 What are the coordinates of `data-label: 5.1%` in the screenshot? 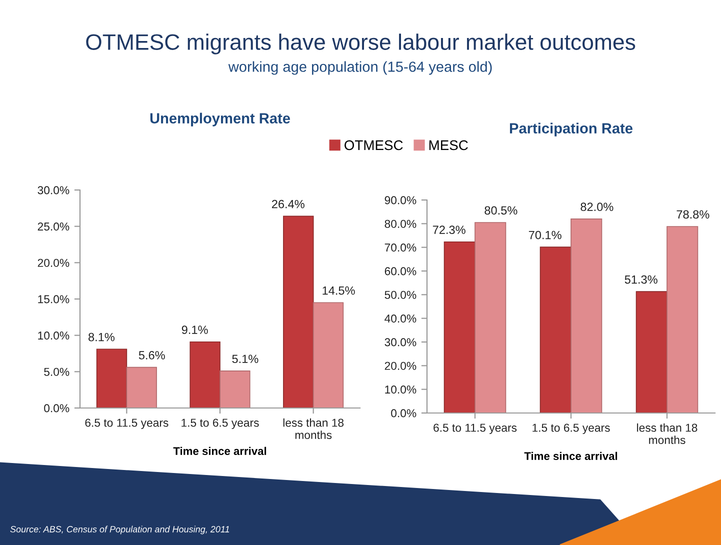 It's located at (245, 359).